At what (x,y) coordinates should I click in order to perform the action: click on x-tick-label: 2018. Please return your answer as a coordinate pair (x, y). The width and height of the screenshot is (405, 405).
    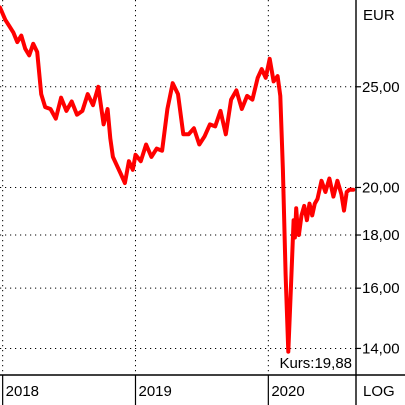
    Looking at the image, I should click on (22, 391).